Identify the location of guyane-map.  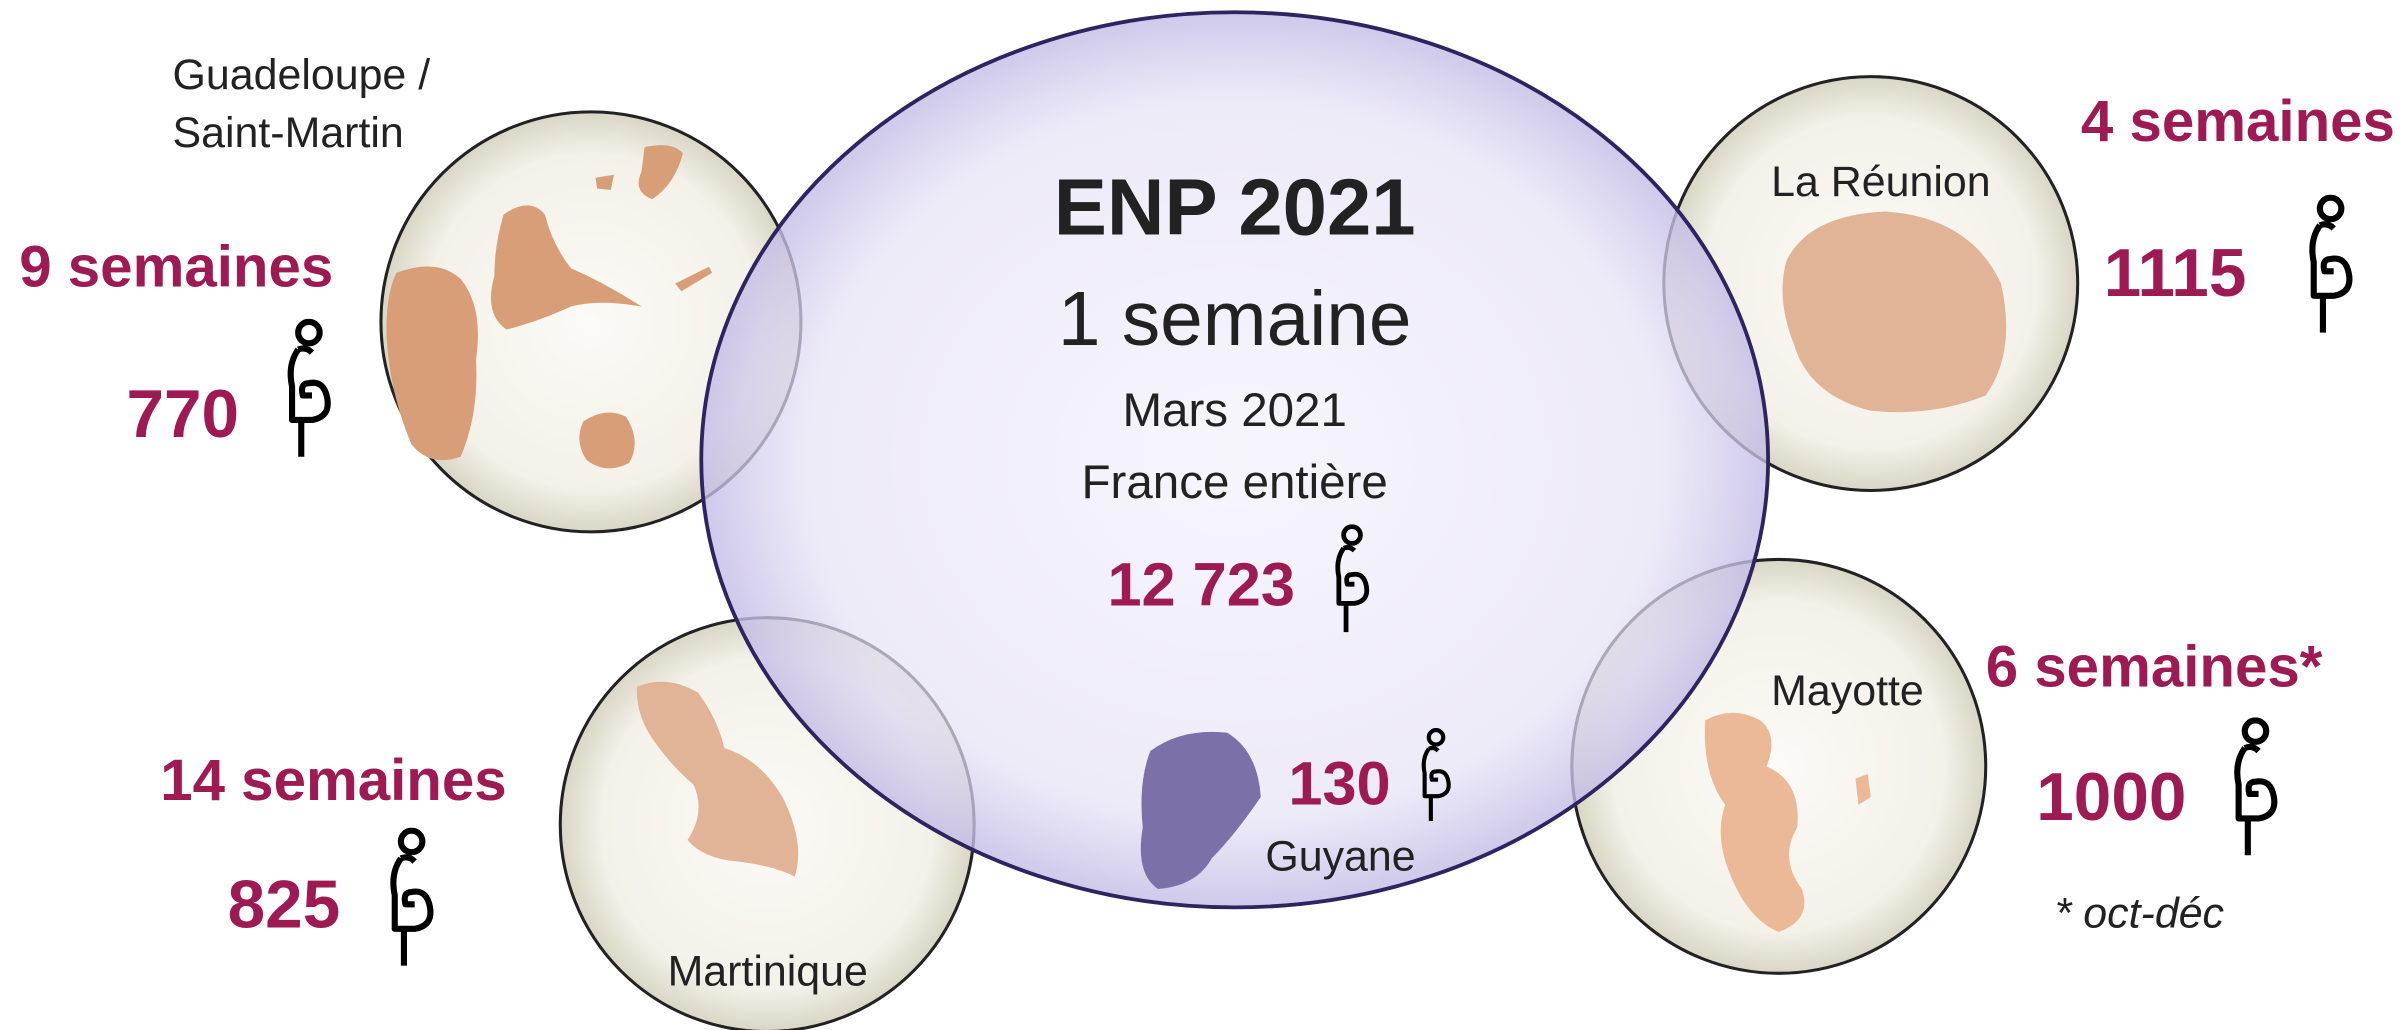
(1200, 810).